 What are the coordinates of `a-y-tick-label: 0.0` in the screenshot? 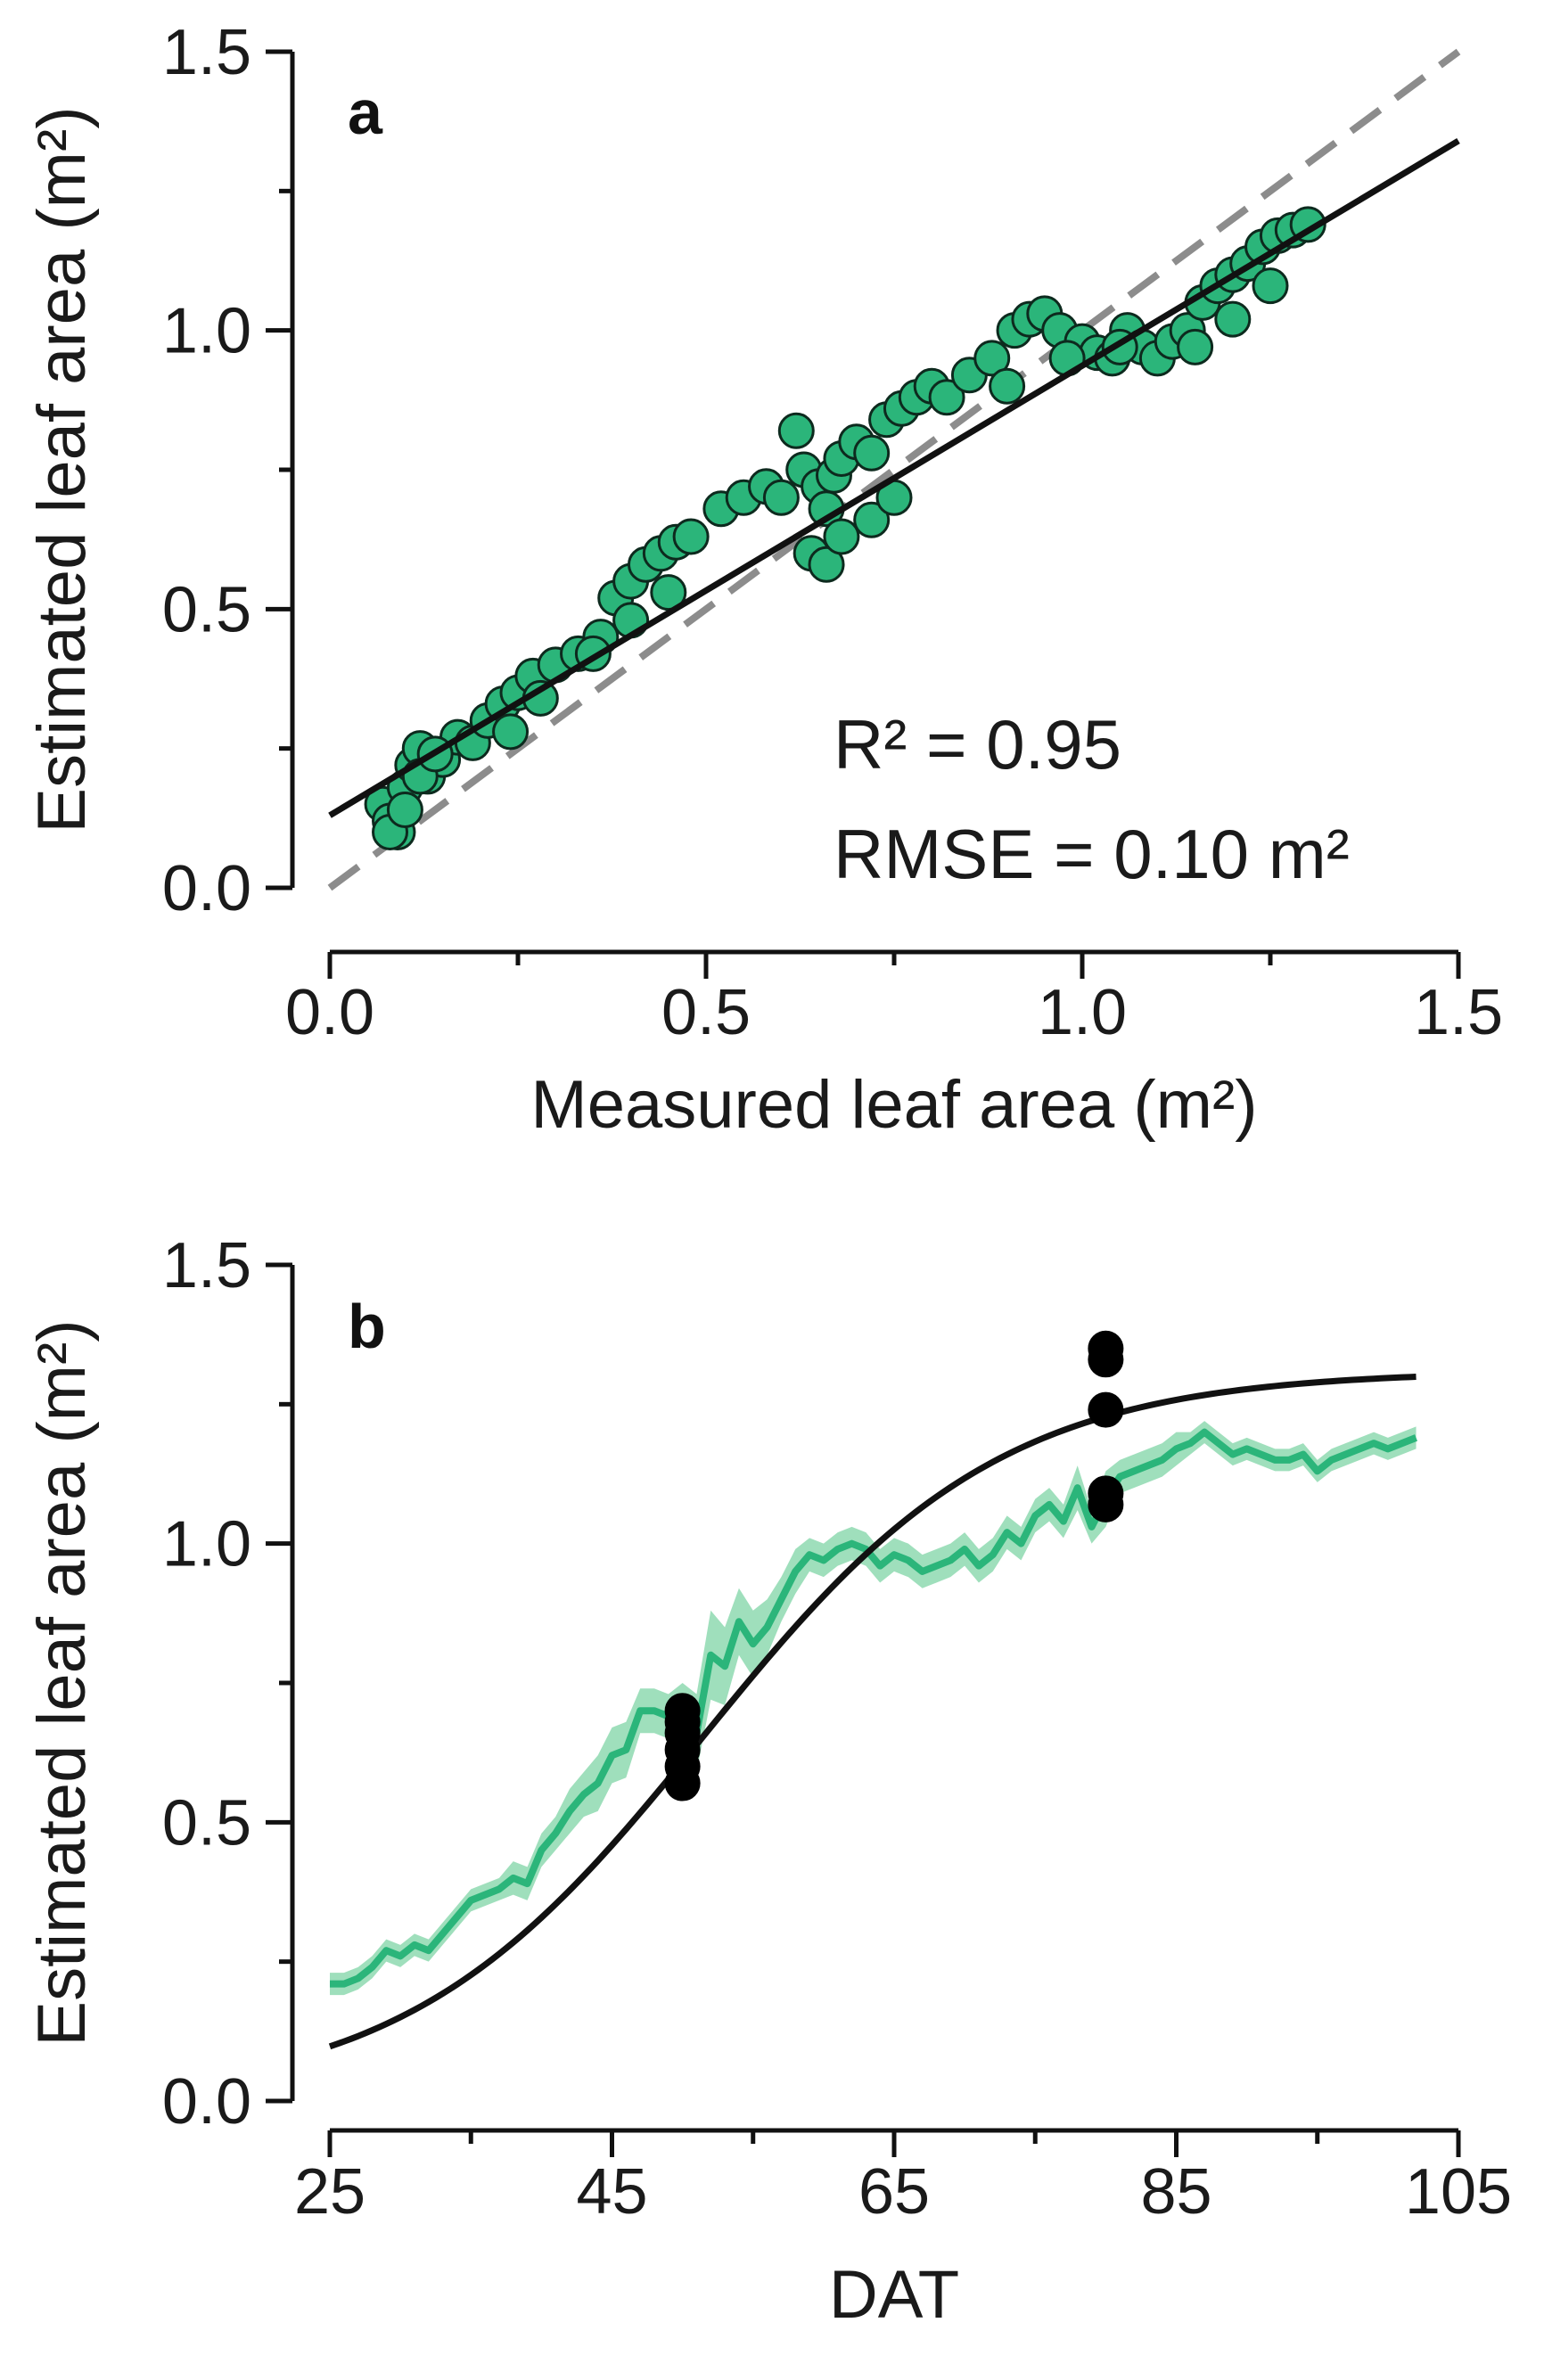 It's located at (206, 888).